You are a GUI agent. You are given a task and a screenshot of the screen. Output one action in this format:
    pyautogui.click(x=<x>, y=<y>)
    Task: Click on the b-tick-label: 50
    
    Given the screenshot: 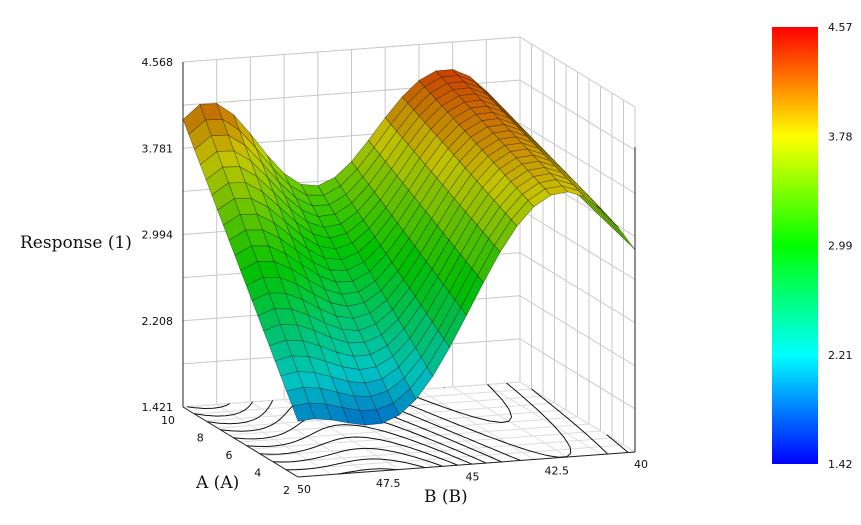 What is the action you would take?
    pyautogui.click(x=304, y=489)
    